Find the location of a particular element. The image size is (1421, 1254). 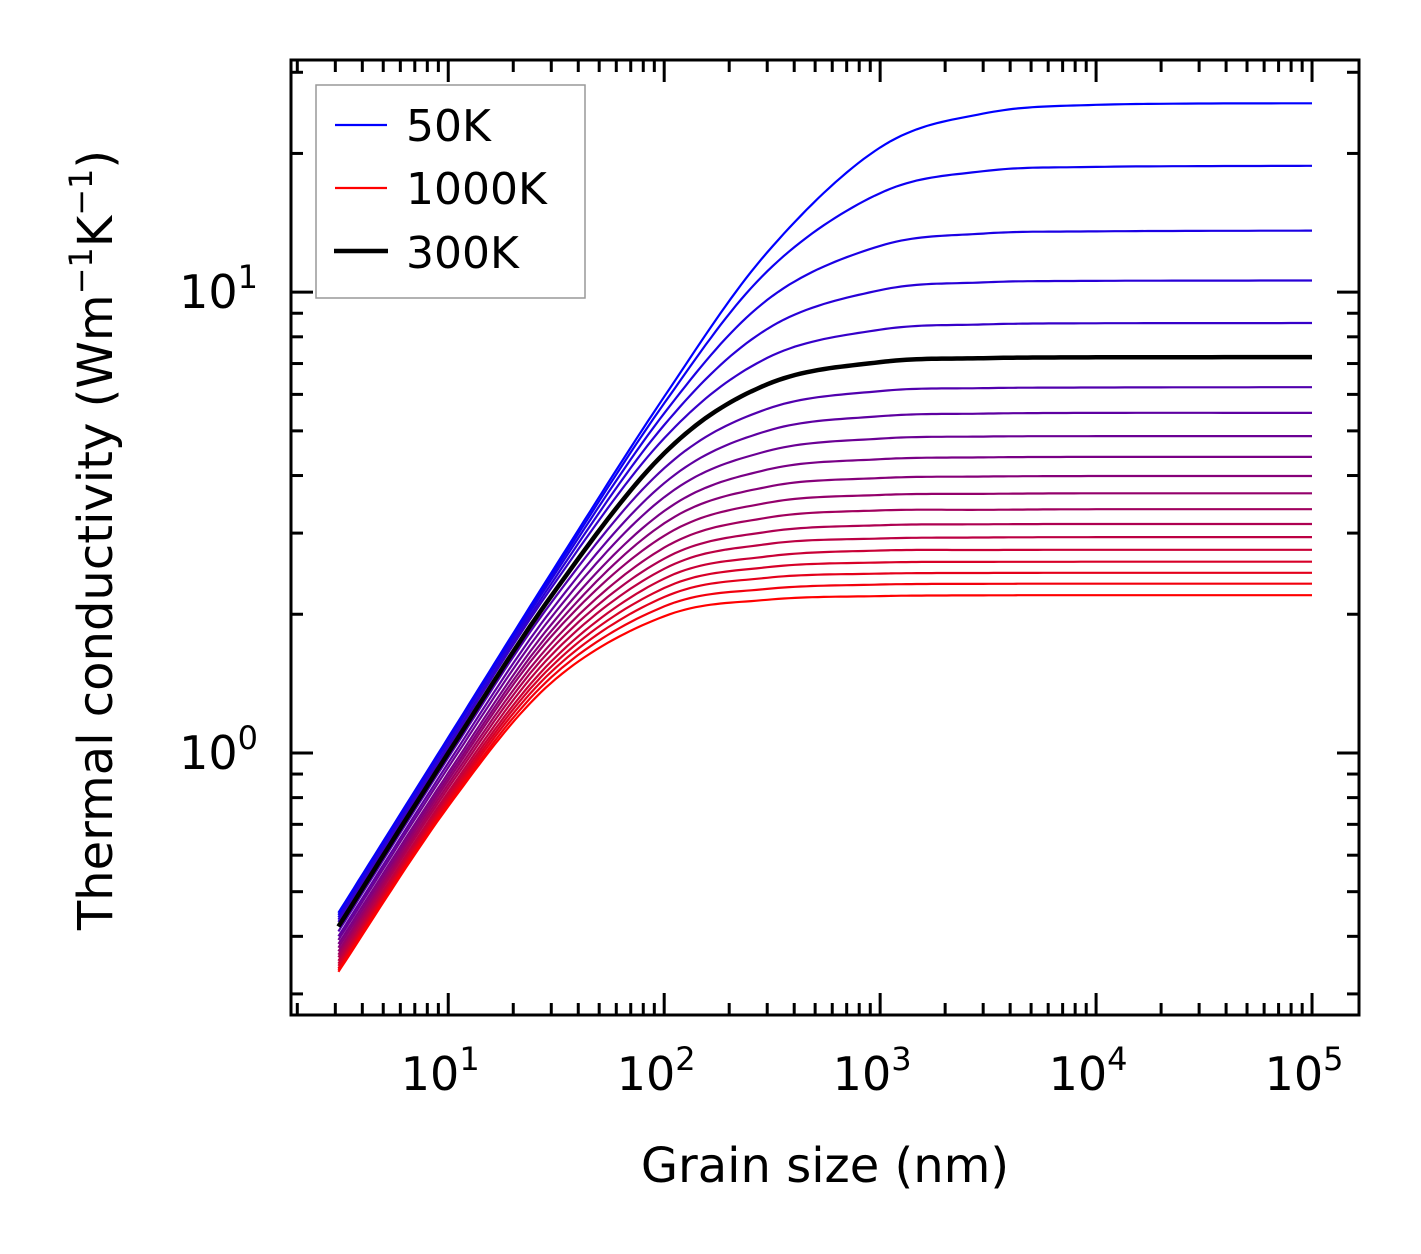

x-tick-label: 10³ is located at coordinates (872, 1070).